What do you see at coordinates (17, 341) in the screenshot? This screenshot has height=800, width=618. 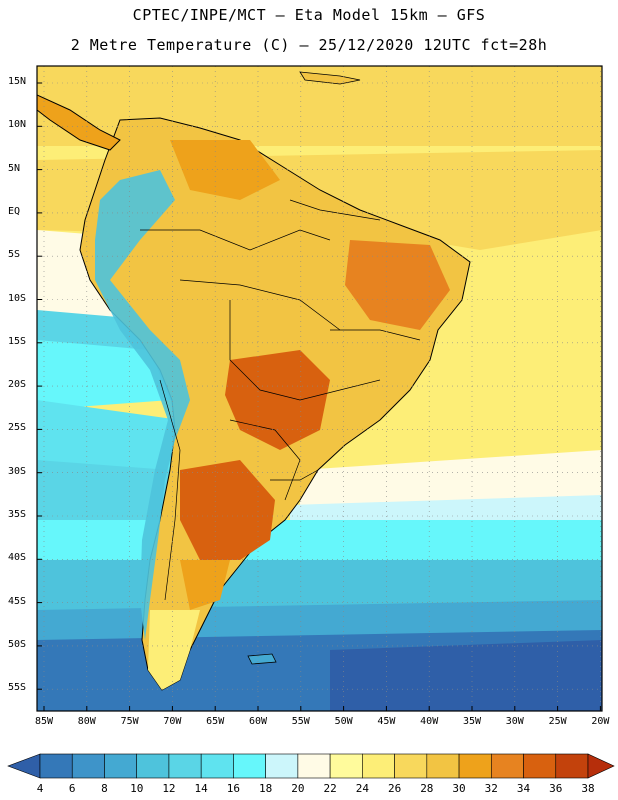 I see `latitude-label: 15S` at bounding box center [17, 341].